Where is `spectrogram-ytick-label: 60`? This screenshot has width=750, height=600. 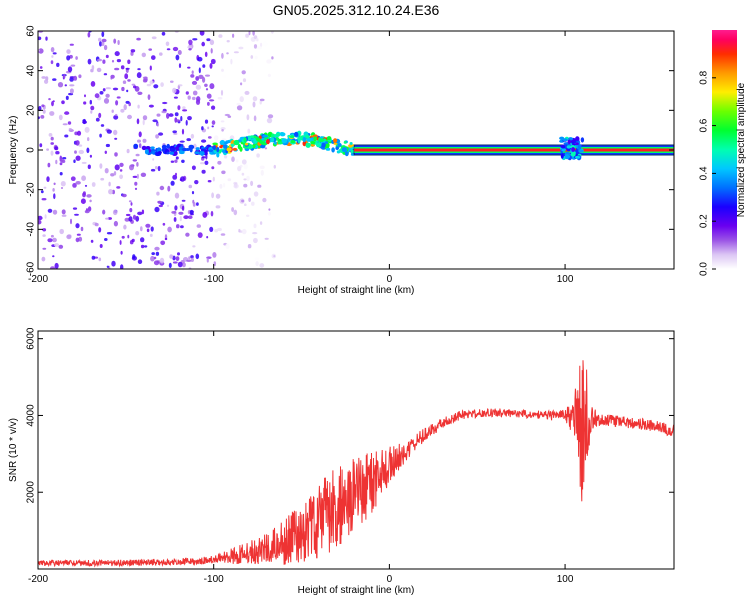
spectrogram-ytick-label: 60 is located at coordinates (31, 31).